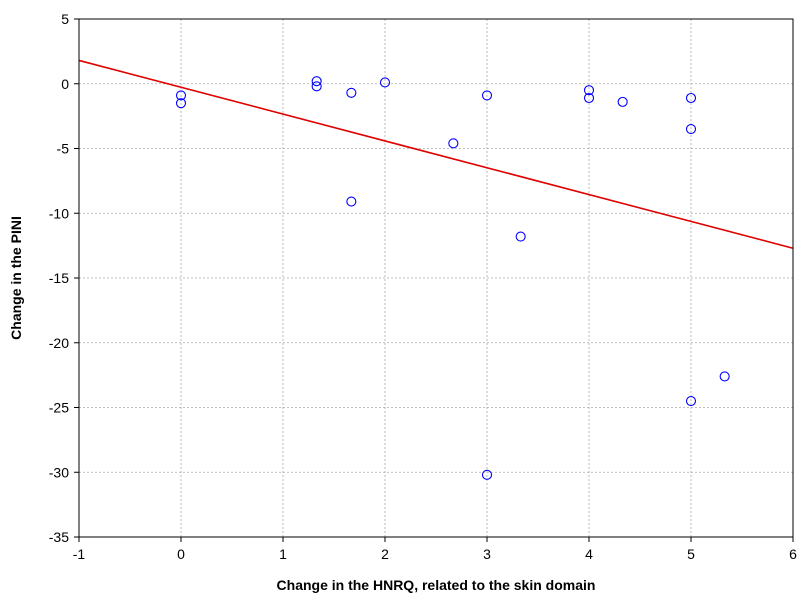 Image resolution: width=797 pixels, height=602 pixels. What do you see at coordinates (59, 343) in the screenshot?
I see `y-tick-label: -20` at bounding box center [59, 343].